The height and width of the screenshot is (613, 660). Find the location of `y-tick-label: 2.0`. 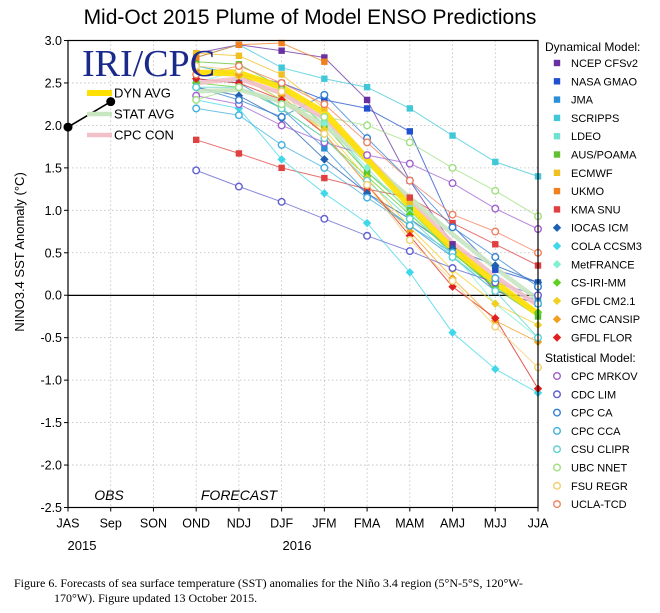

y-tick-label: 2.0 is located at coordinates (53, 126).